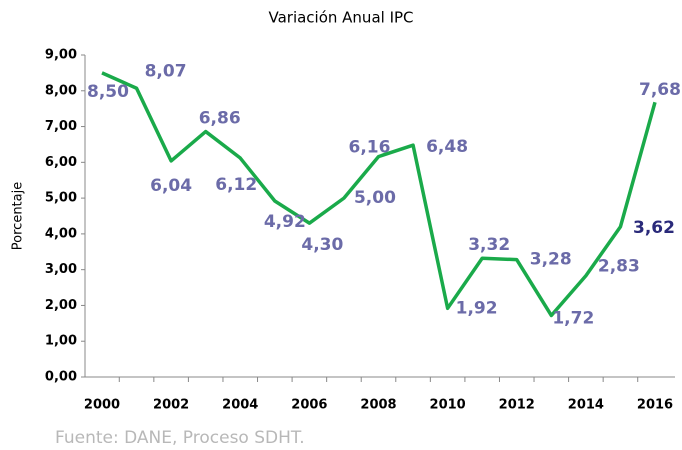 The width and height of the screenshot is (682, 450). Describe the element at coordinates (448, 405) in the screenshot. I see `x-tick-label: 2010` at that location.